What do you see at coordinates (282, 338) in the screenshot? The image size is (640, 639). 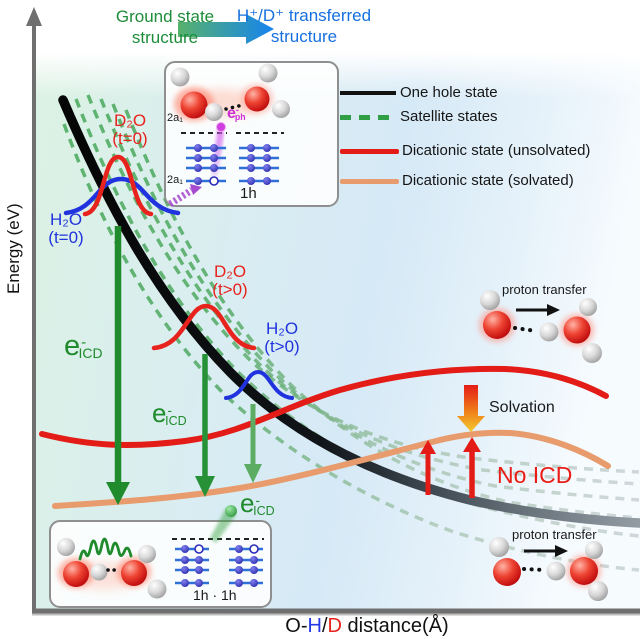 I see `h2o-t1-label: H₂O (t>0)` at bounding box center [282, 338].